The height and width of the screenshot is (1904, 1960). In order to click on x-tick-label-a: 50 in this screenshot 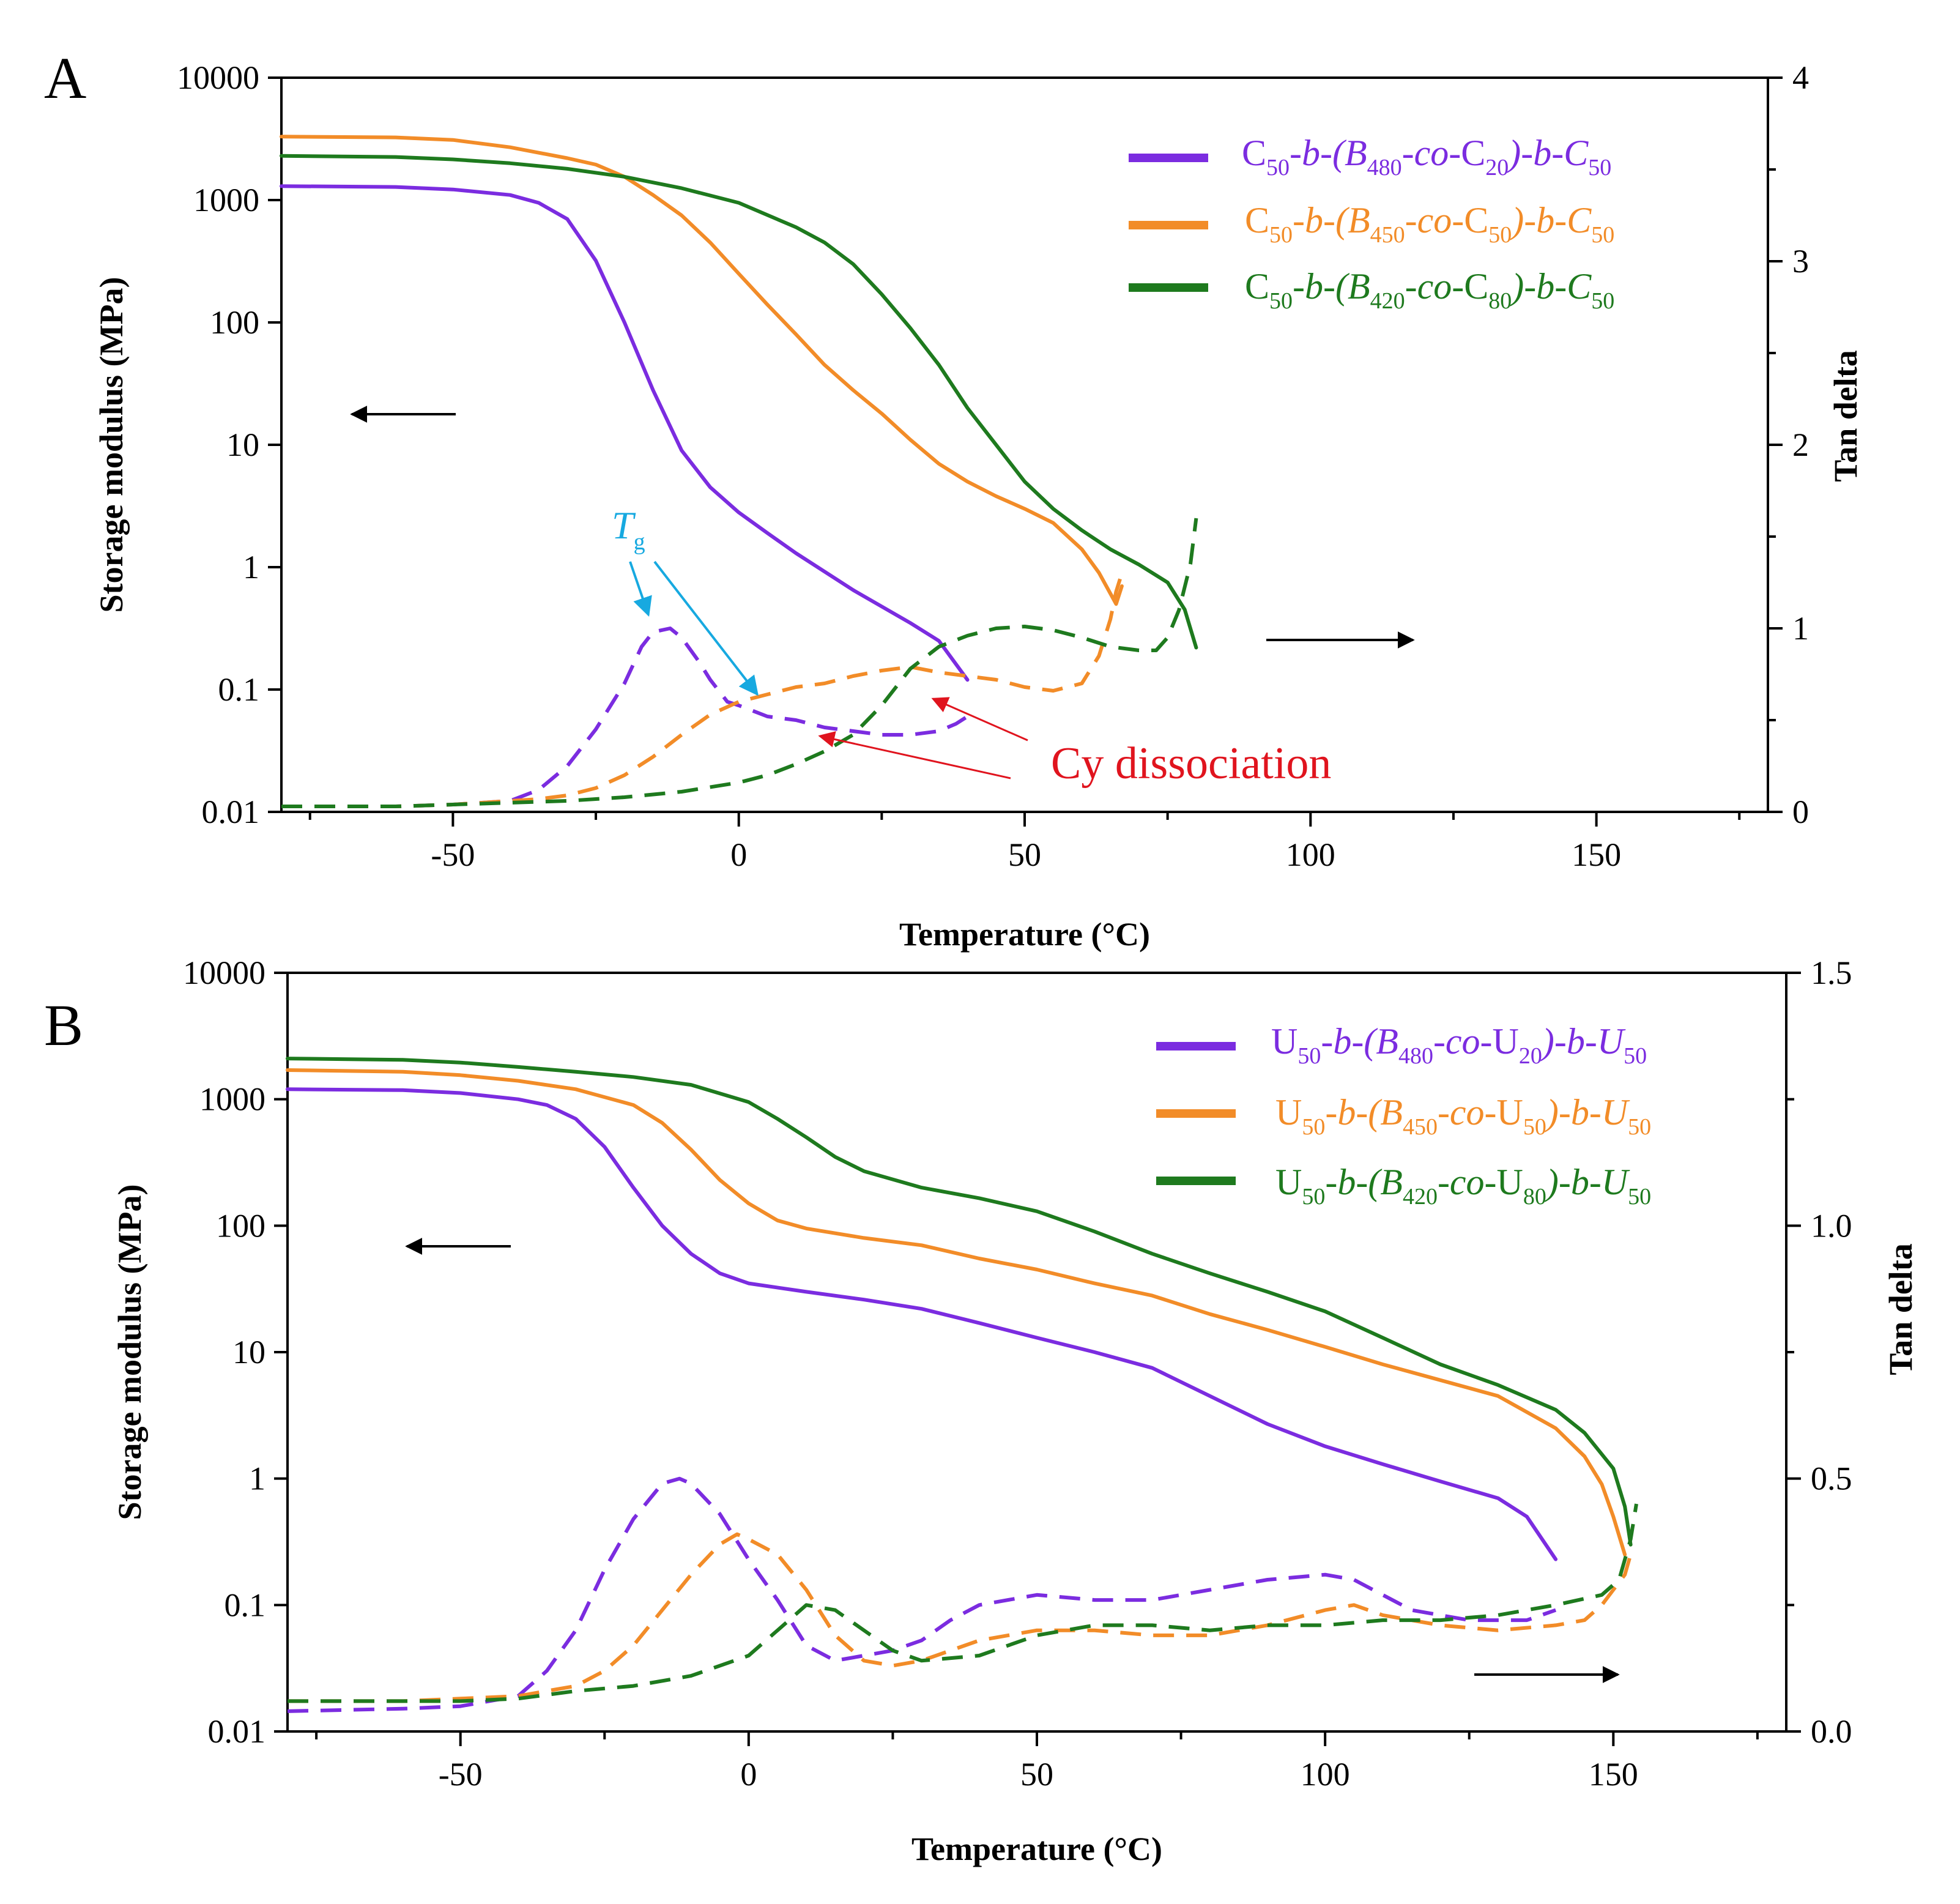, I will do `click(1024, 854)`.